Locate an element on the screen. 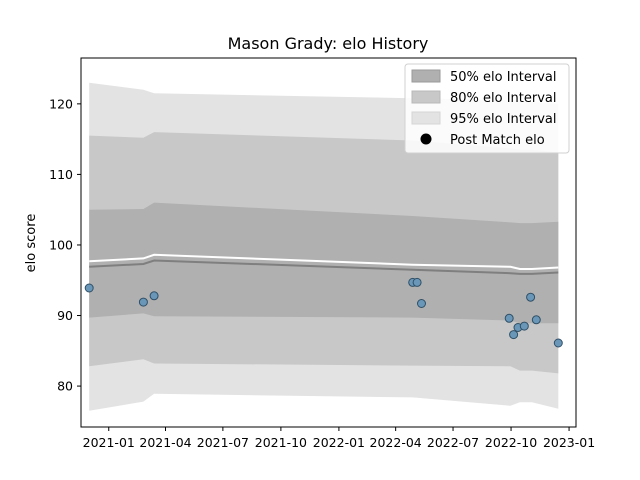 This screenshot has height=480, width=640. y-tick-label: 110 is located at coordinates (61, 174).